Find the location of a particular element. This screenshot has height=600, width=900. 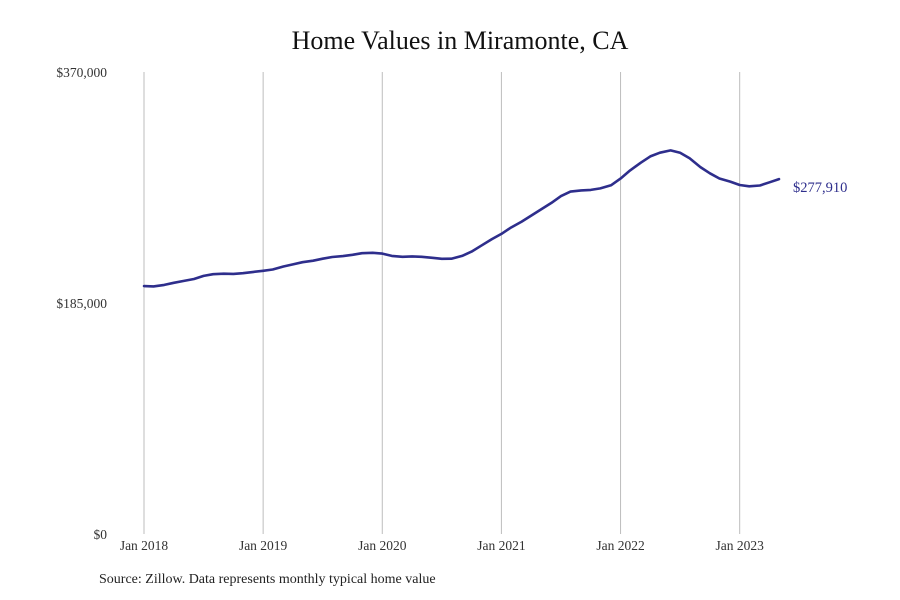

x-tick-label: Jan 2019 is located at coordinates (263, 545).